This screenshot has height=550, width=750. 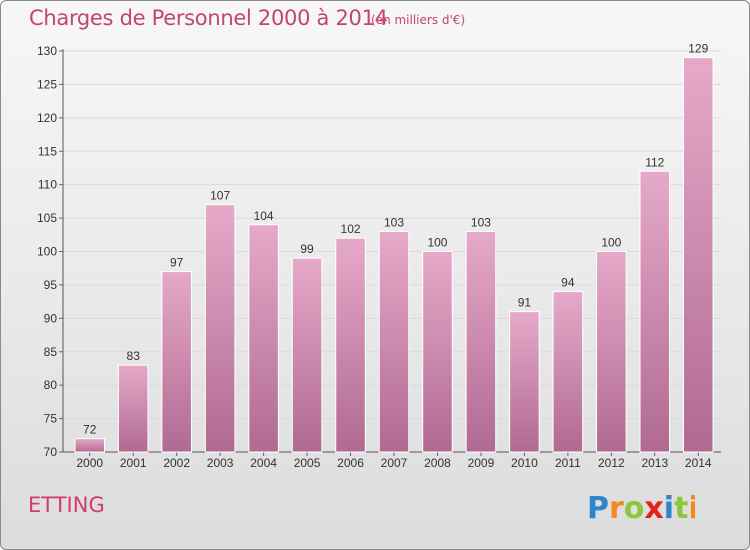 I want to click on chart-title: Charges de Personnel 2000 à 2014, so click(x=208, y=18).